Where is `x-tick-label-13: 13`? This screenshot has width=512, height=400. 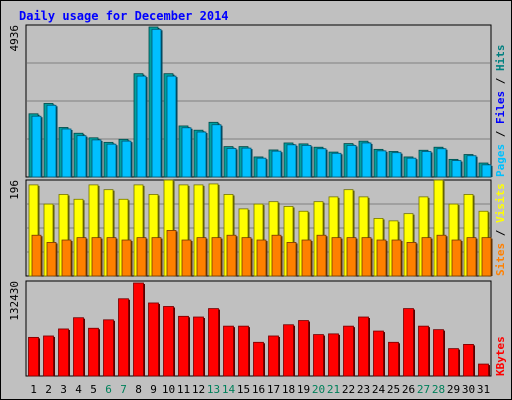 x-tick-label-13: 13 is located at coordinates (213, 389).